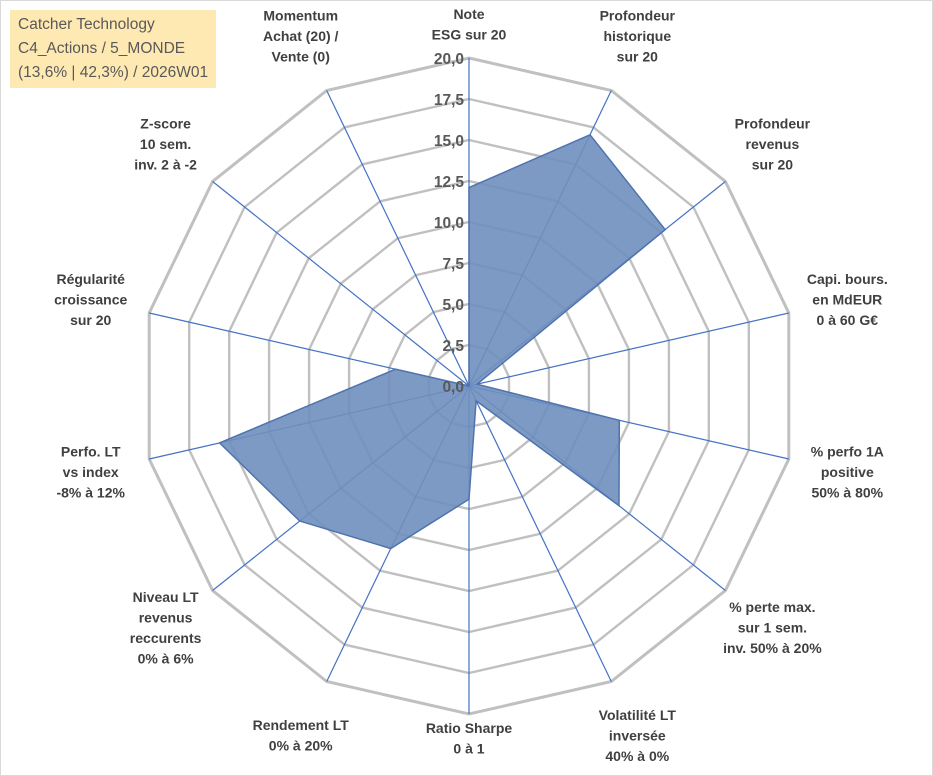  I want to click on axis-label-10: Perfo. LT vs index -8% à 12%, so click(90, 472).